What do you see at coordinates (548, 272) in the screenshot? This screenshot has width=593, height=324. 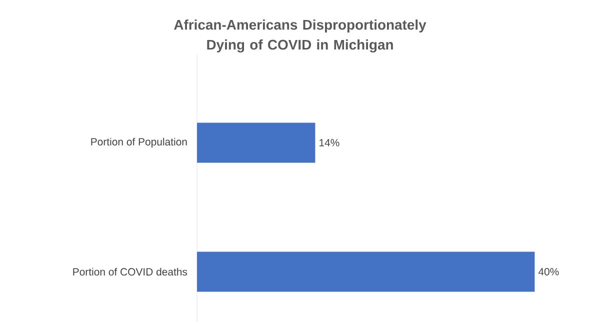 I see `data-label: 40%` at bounding box center [548, 272].